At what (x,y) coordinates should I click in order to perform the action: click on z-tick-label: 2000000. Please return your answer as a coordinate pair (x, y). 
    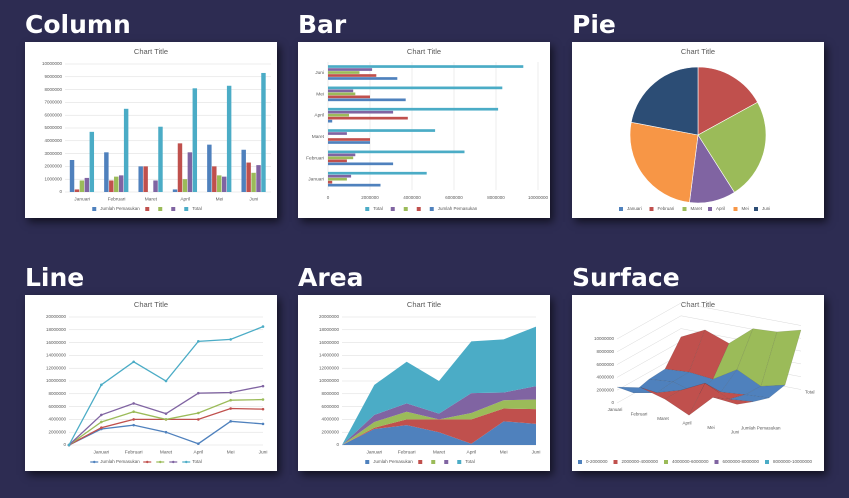
    Looking at the image, I should click on (605, 389).